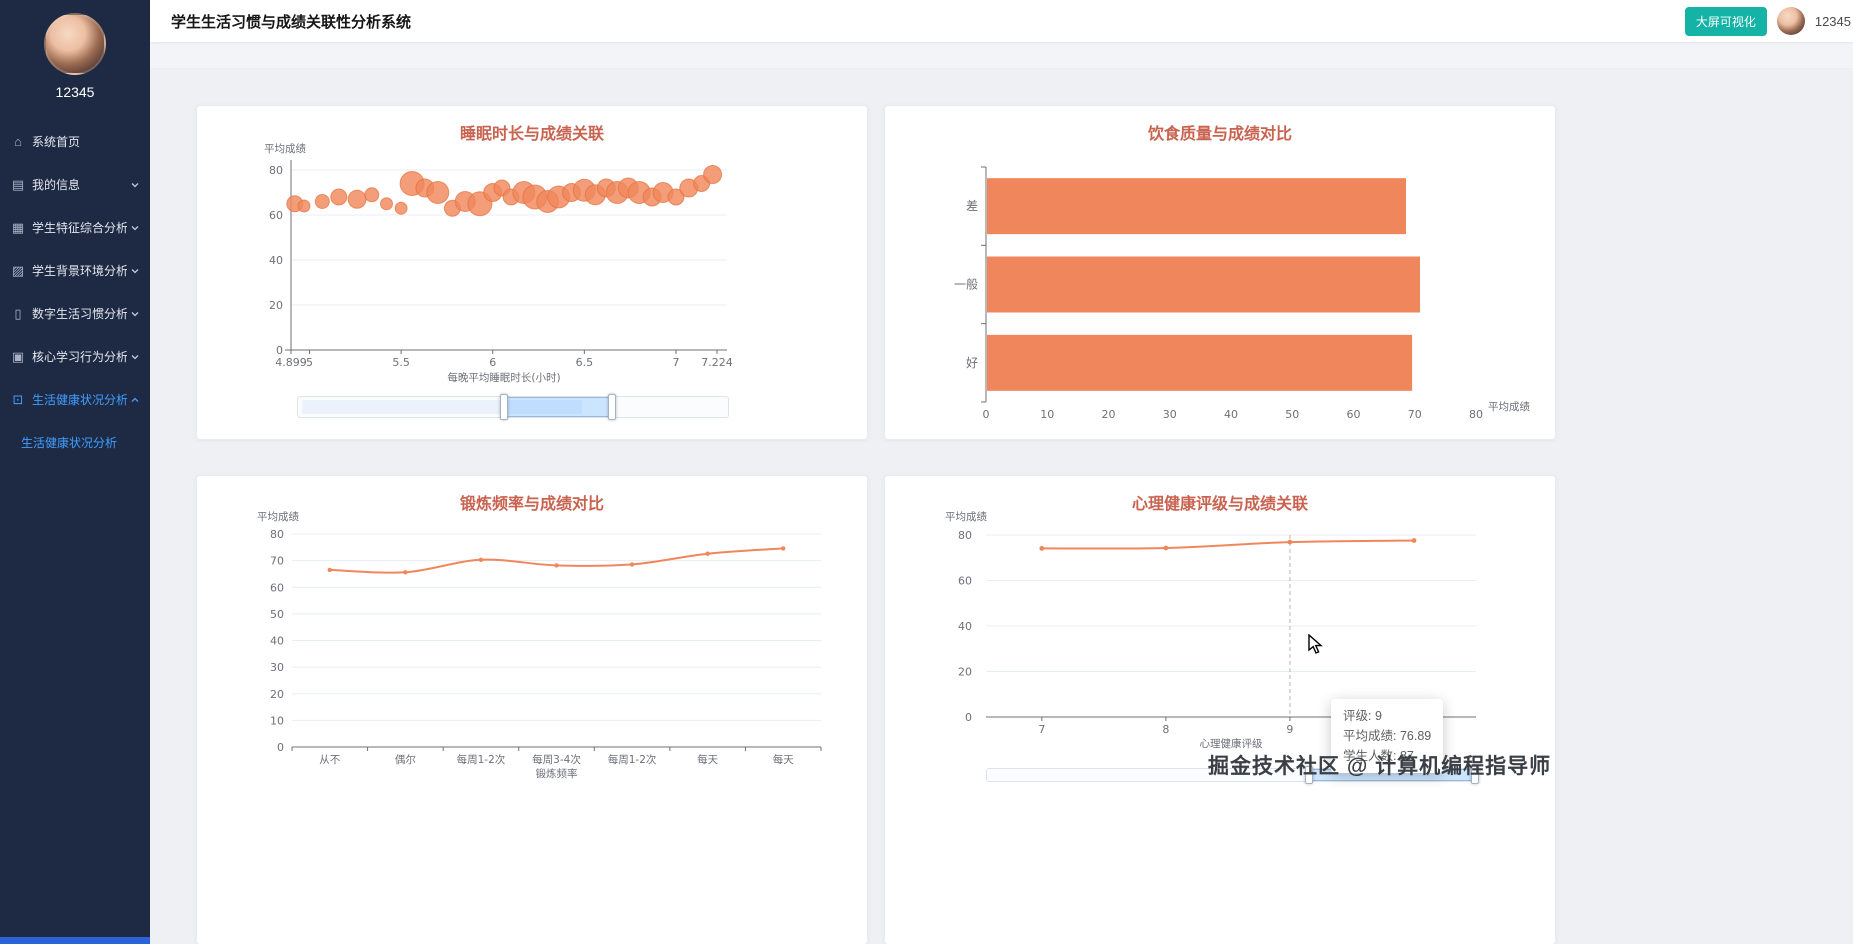 Image resolution: width=1853 pixels, height=944 pixels. Describe the element at coordinates (966, 284) in the screenshot. I see `svg-text: 一般` at that location.